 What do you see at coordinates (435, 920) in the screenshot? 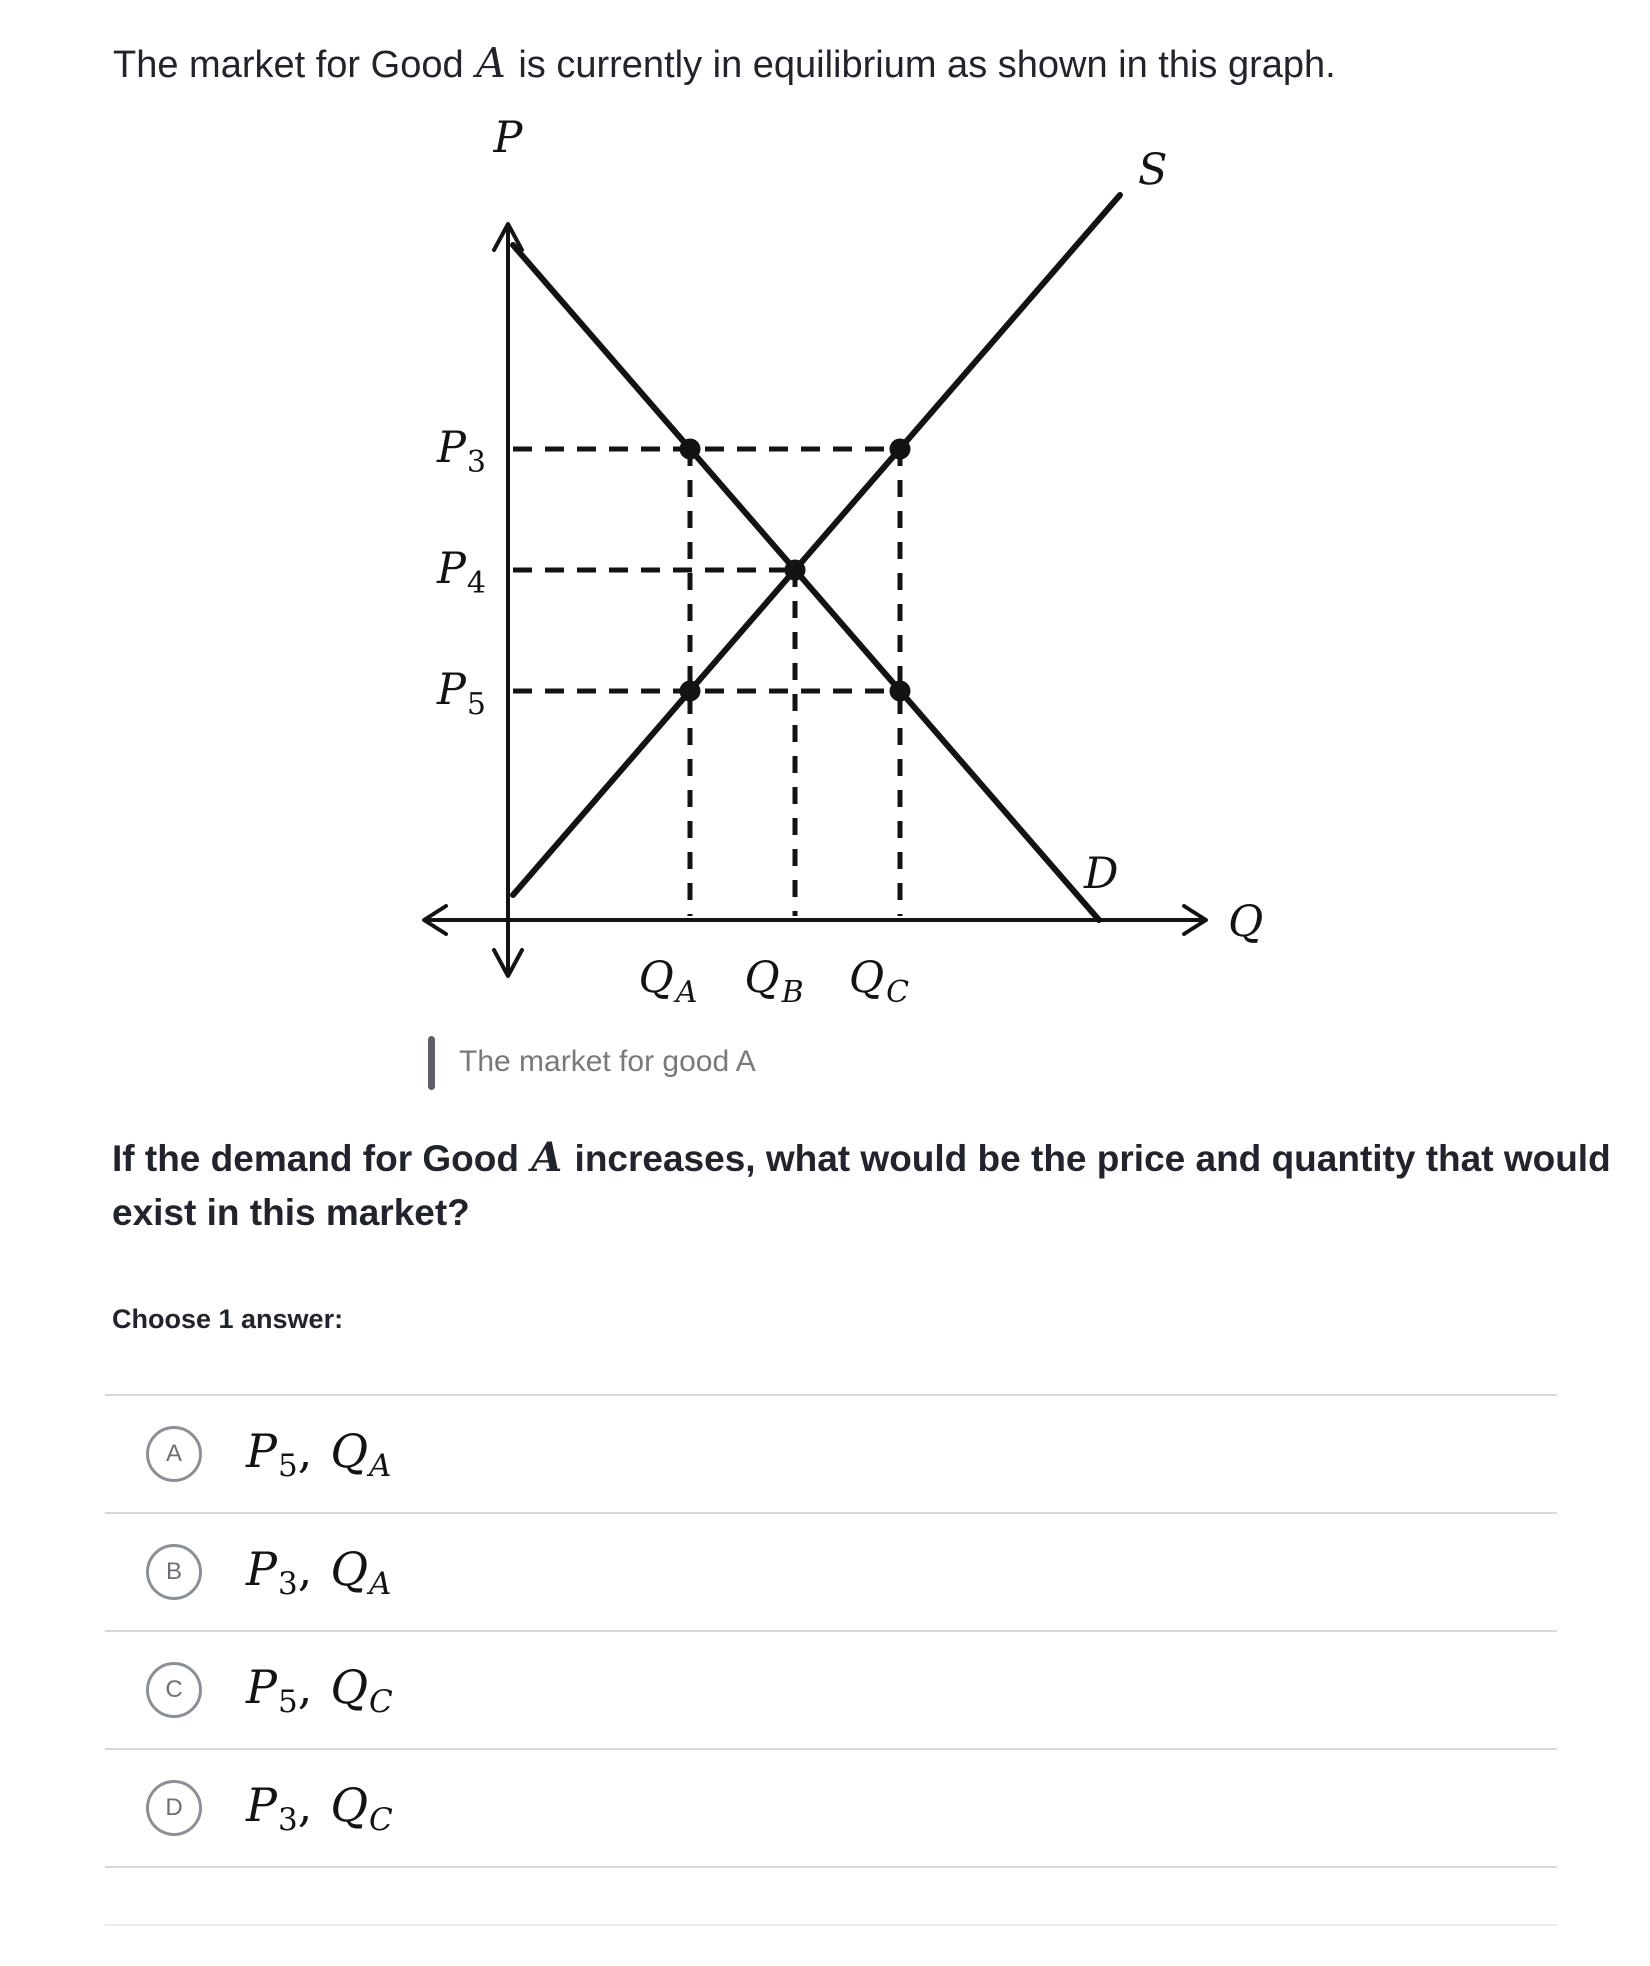
I see `quantity-axis-left-arrow-icon` at bounding box center [435, 920].